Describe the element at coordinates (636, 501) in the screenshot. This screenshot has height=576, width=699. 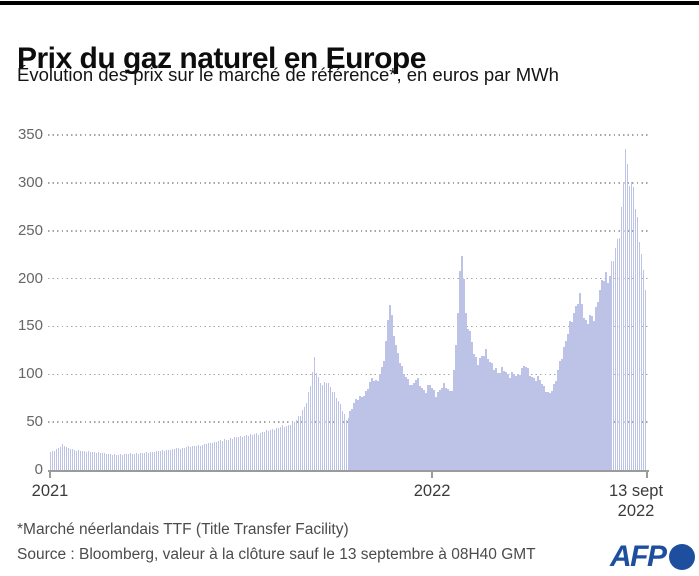
I see `x-axis-label: 13 sept 2022` at that location.